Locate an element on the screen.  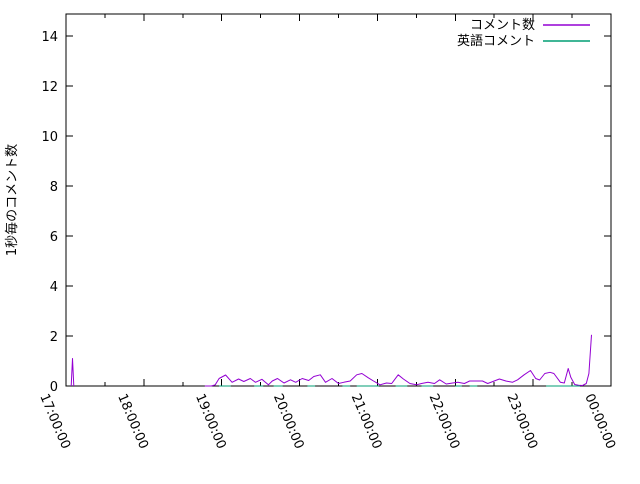
y-tick-label: 12 is located at coordinates (49, 87).